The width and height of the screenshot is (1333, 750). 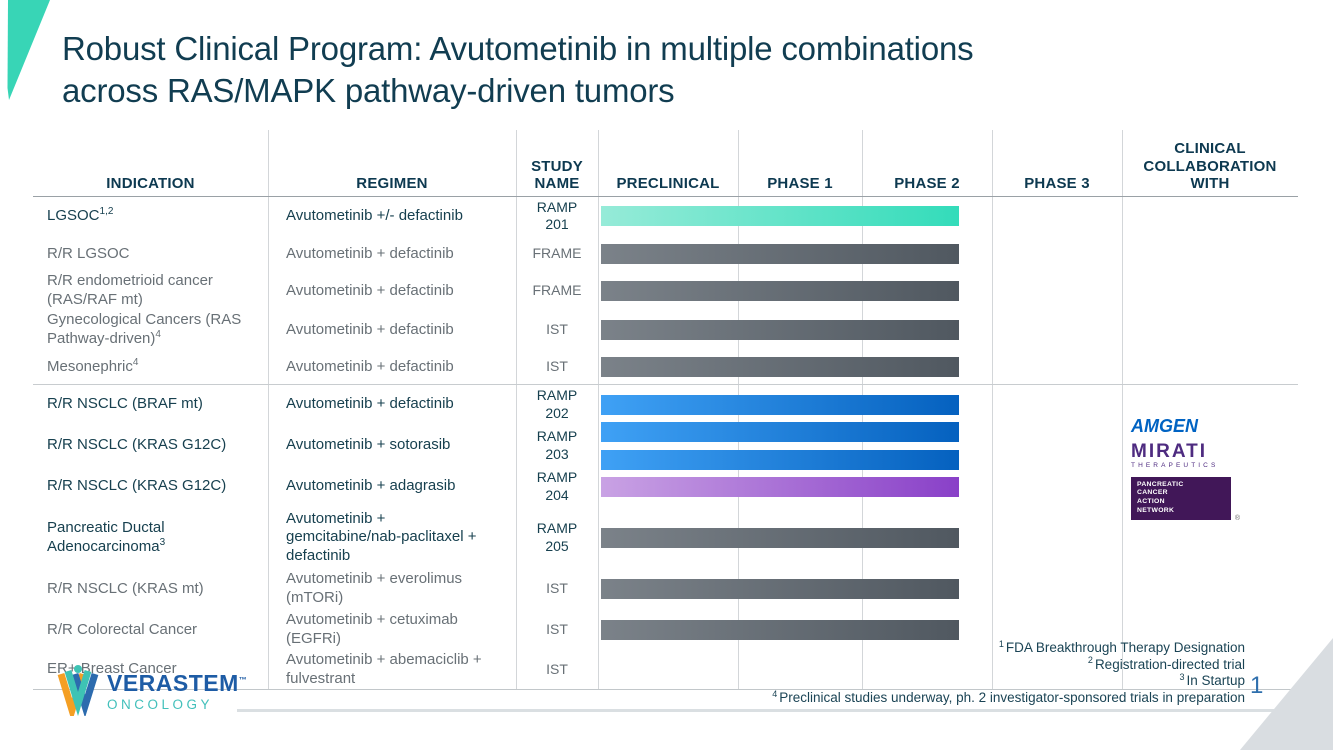 I want to click on indication-label: R/R Colorectal Cancer, so click(x=122, y=629).